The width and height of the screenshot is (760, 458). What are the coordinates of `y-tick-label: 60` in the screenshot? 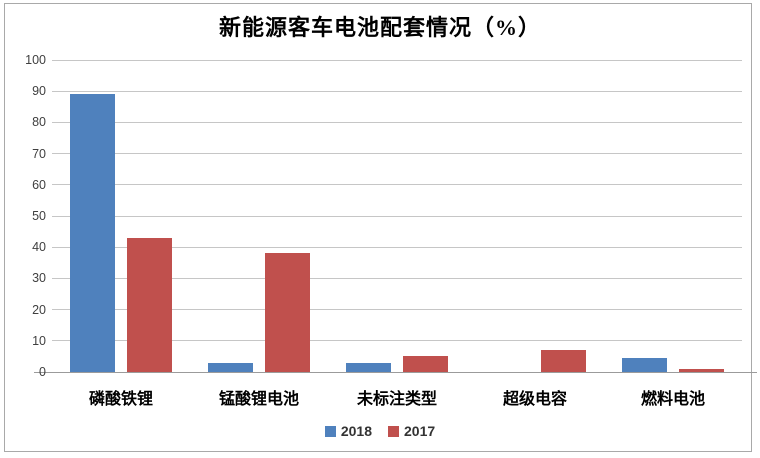 It's located at (39, 184).